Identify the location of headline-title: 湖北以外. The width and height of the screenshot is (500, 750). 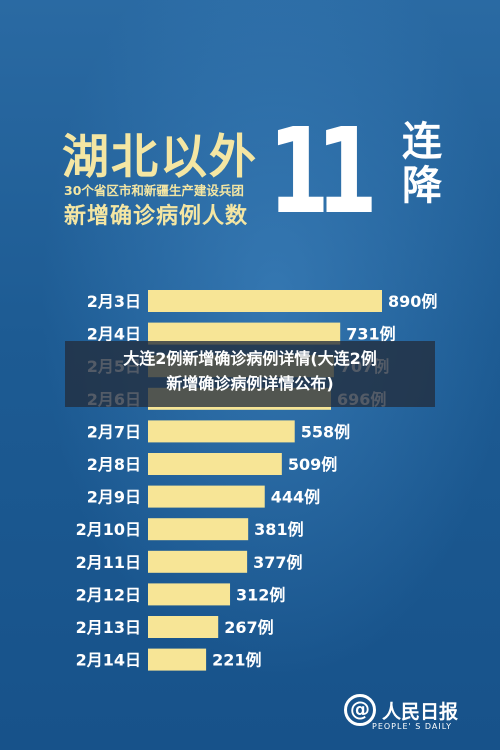
(160, 157).